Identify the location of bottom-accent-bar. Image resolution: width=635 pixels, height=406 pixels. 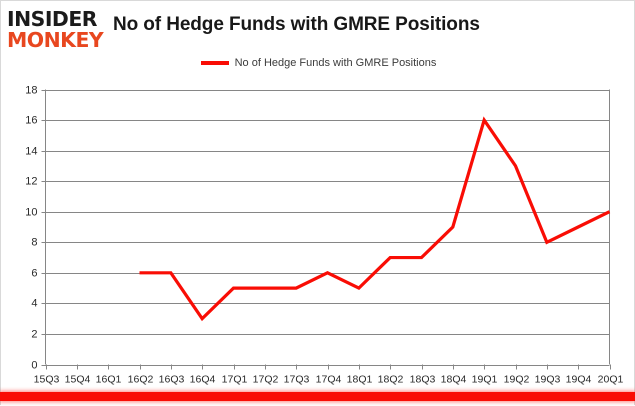
(317, 396).